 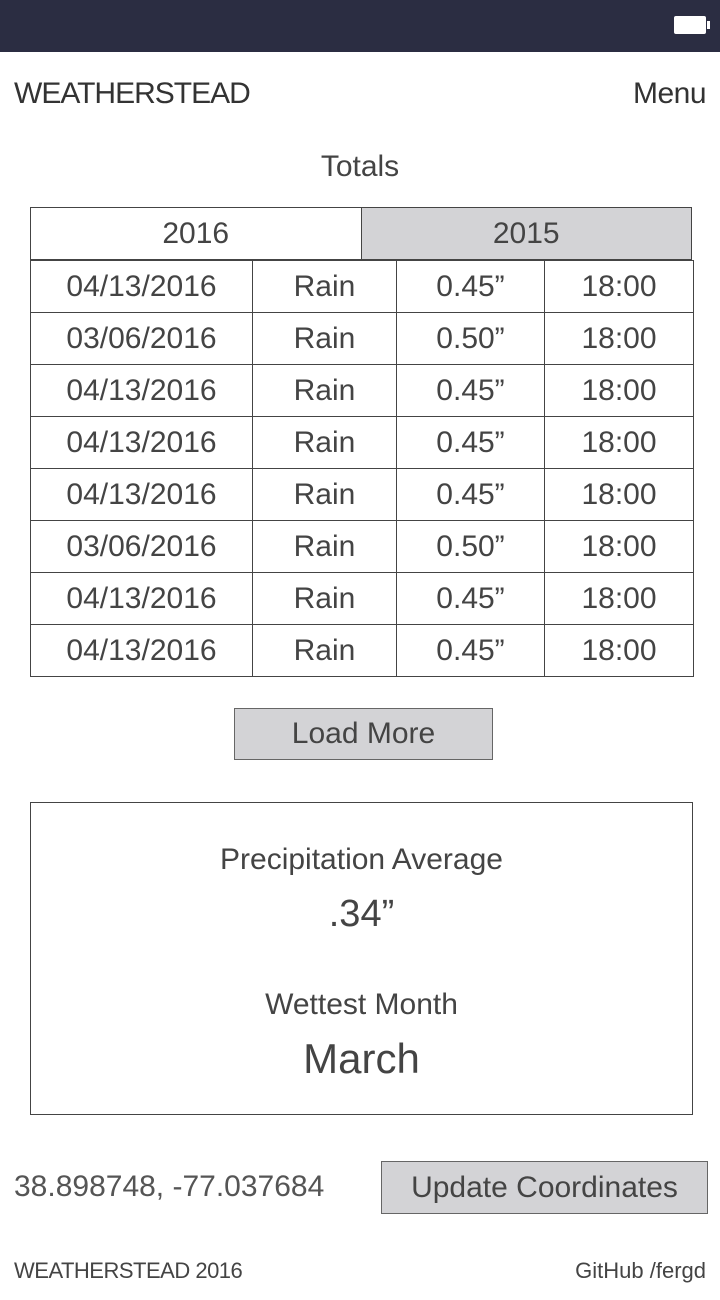 I want to click on status-bar, so click(x=360, y=26).